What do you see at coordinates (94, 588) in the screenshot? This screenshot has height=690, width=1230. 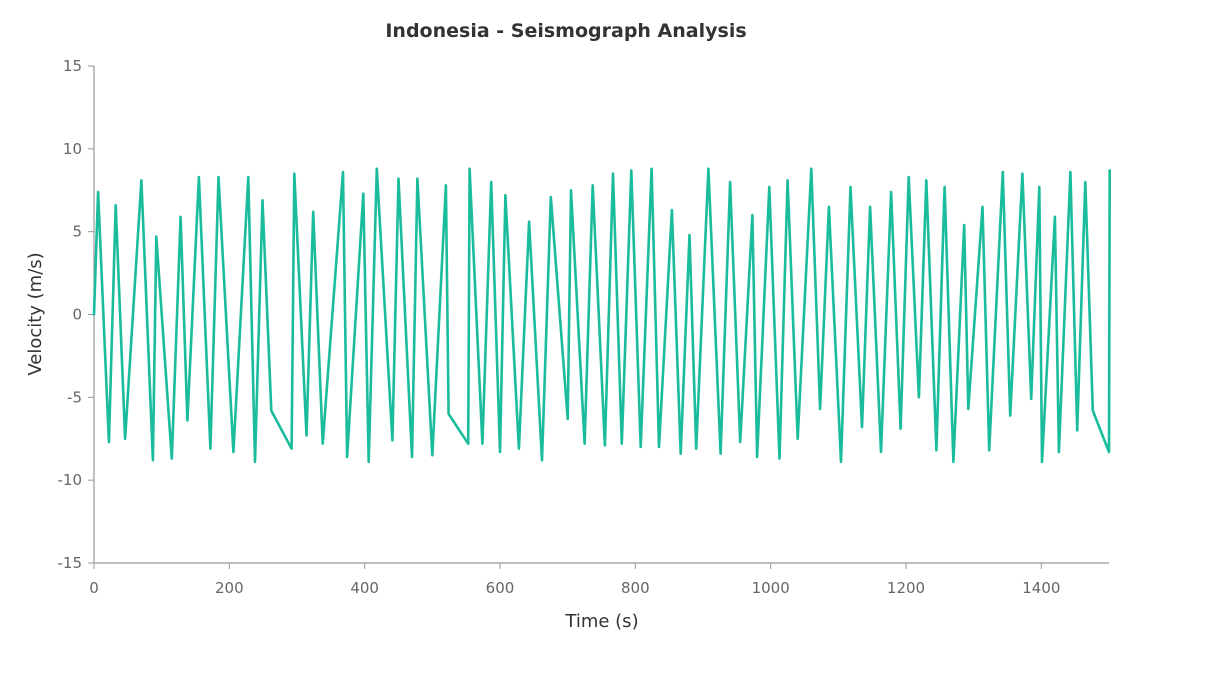 I see `x-tick-label: 0` at bounding box center [94, 588].